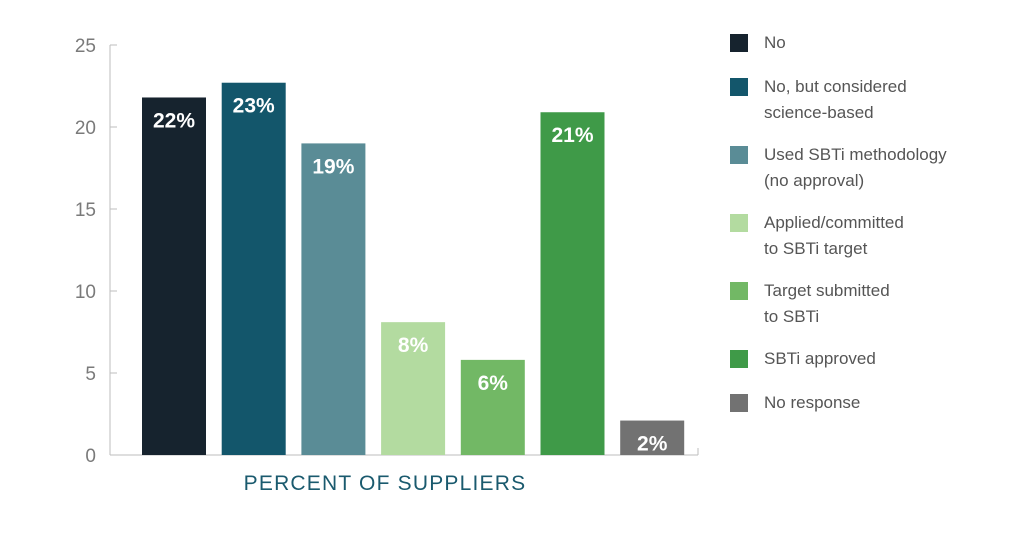 This screenshot has height=541, width=1024. What do you see at coordinates (85, 46) in the screenshot?
I see `y-tick-label: 25` at bounding box center [85, 46].